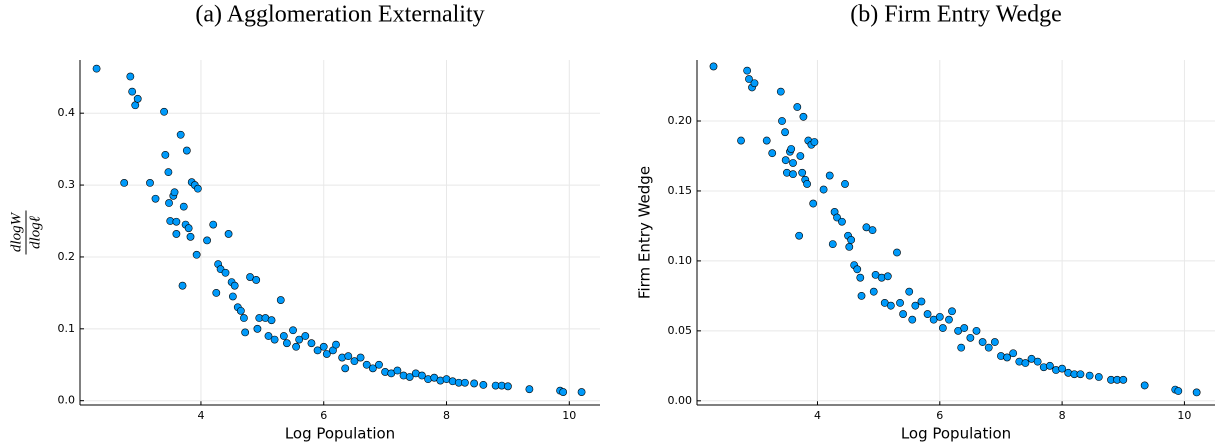  What do you see at coordinates (200, 415) in the screenshot?
I see `x-tick-label: 4` at bounding box center [200, 415].